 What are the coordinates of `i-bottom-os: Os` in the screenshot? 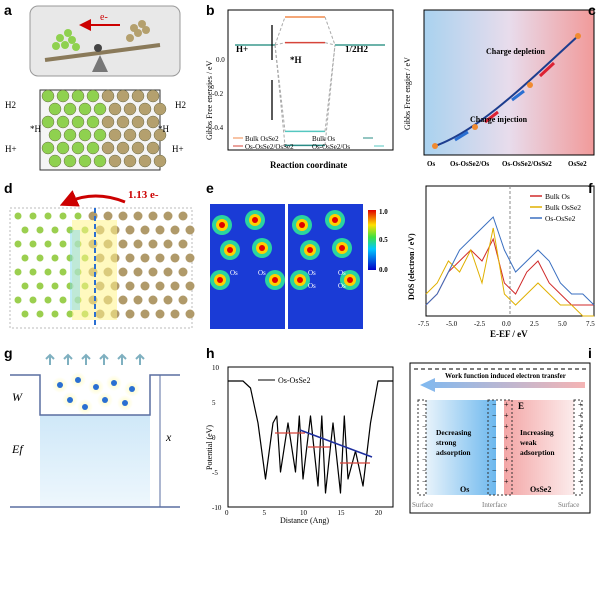 It's located at (464, 489).